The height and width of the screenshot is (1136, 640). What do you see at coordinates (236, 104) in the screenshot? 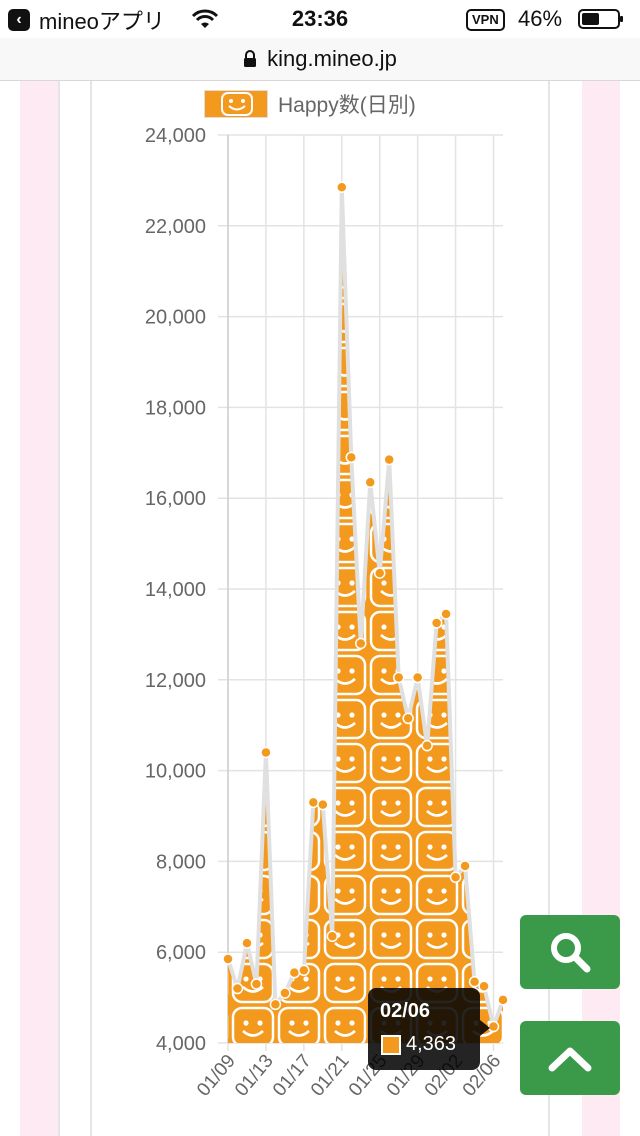
I see `legend-swatch` at bounding box center [236, 104].